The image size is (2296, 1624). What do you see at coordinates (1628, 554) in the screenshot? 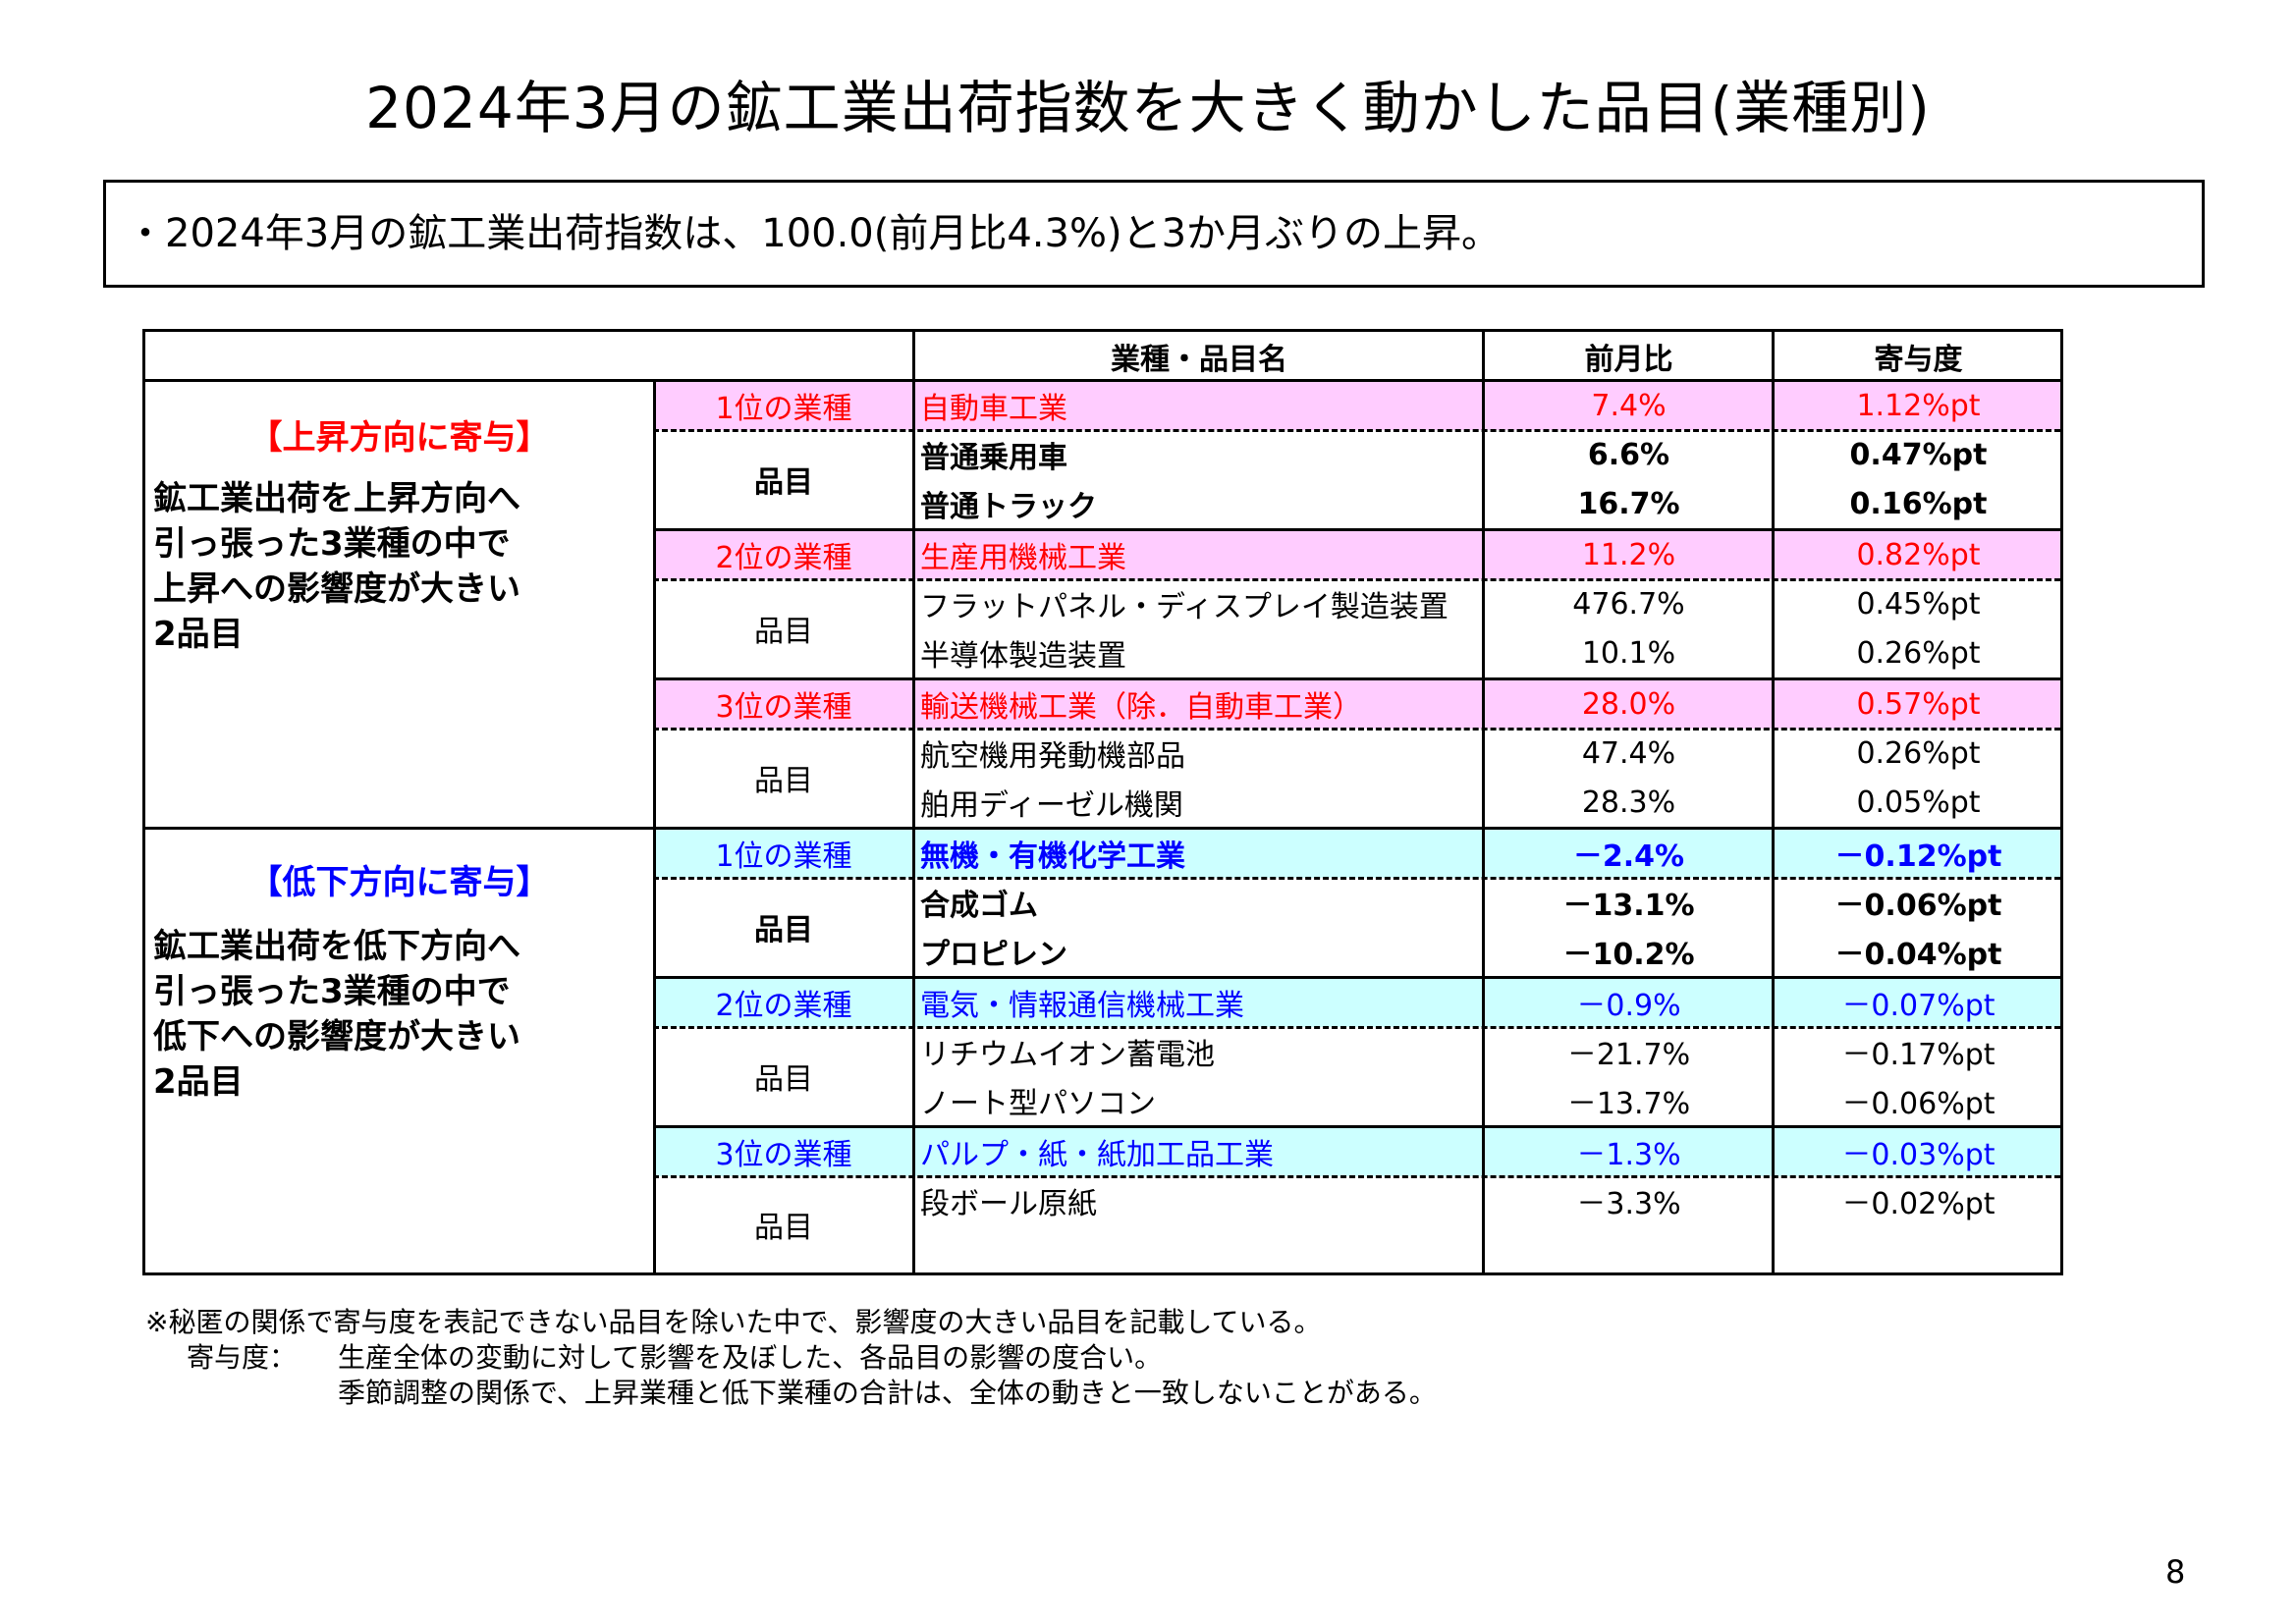
I see `industry-mom: 11.2%` at bounding box center [1628, 554].